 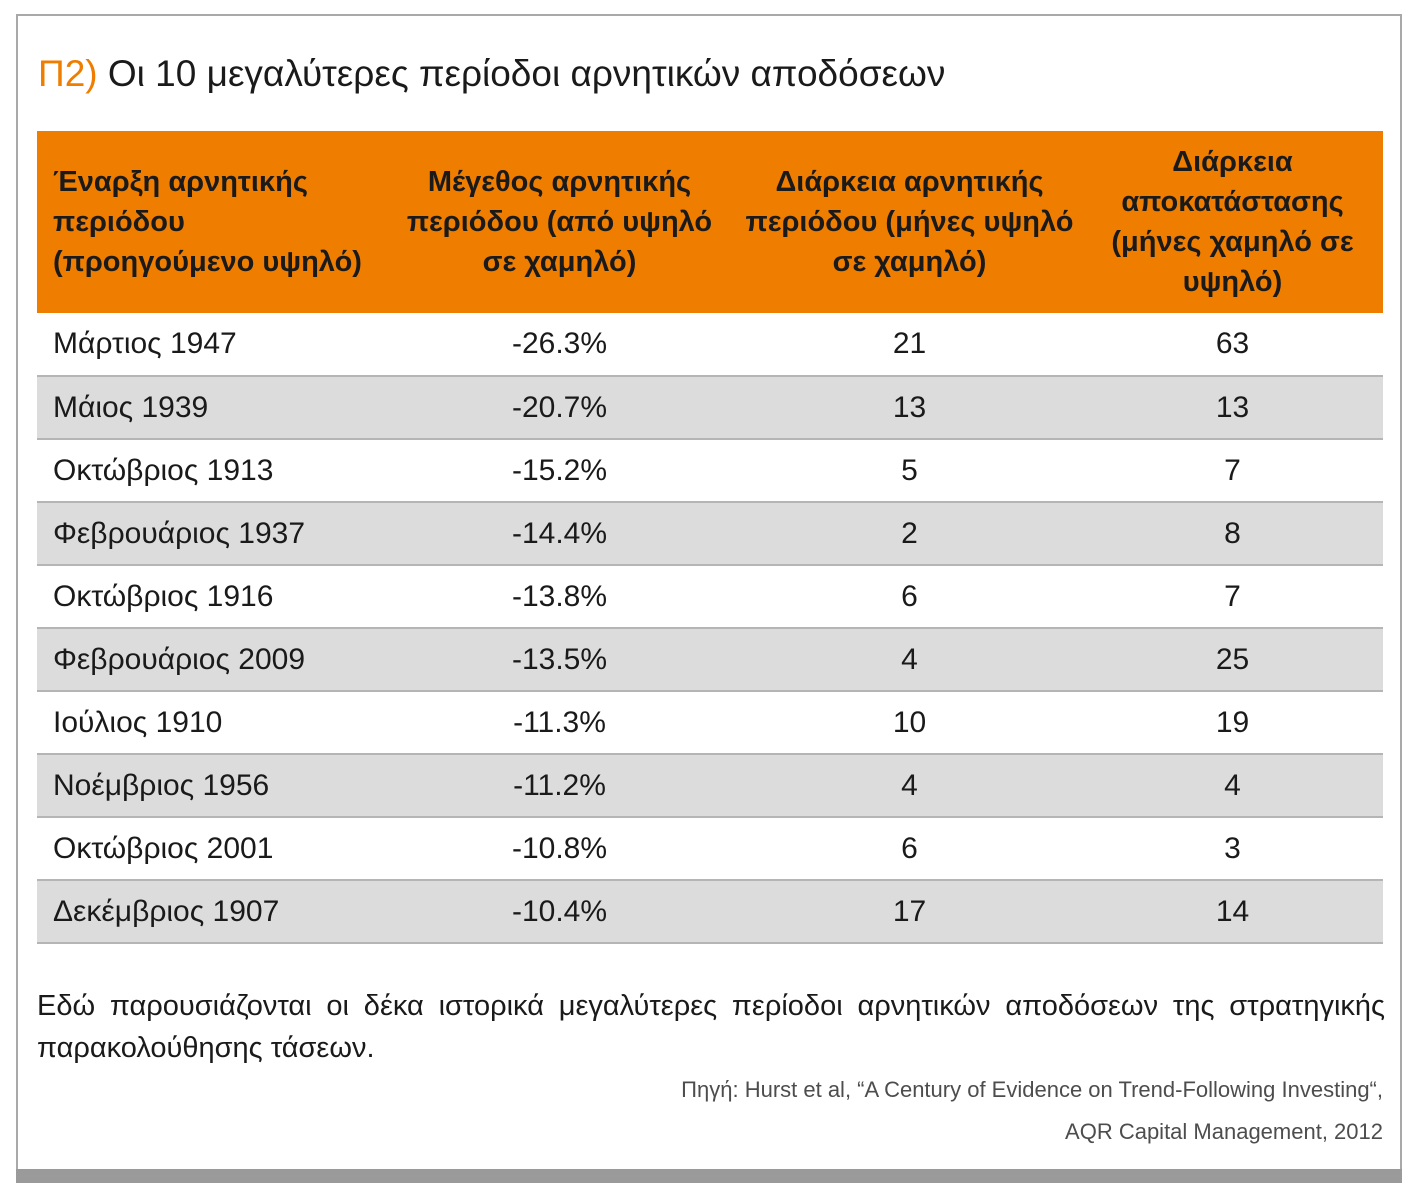 I want to click on table-row: Οκτώβριος 1916 -13.8% 6 7, so click(x=710, y=597).